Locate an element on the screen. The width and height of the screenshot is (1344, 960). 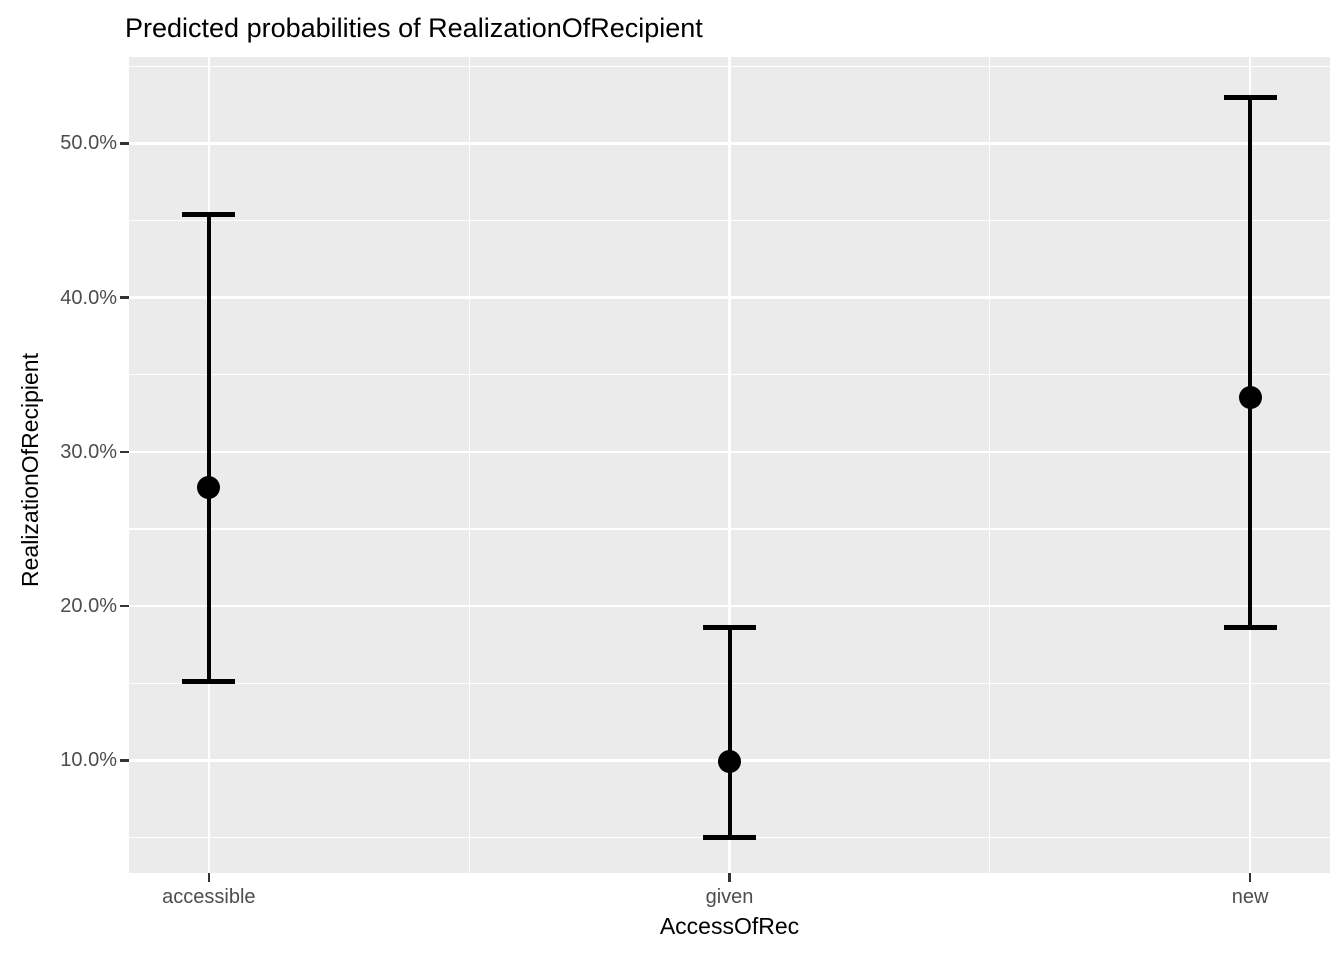
y-tick-label: 40.0% is located at coordinates (88, 297).